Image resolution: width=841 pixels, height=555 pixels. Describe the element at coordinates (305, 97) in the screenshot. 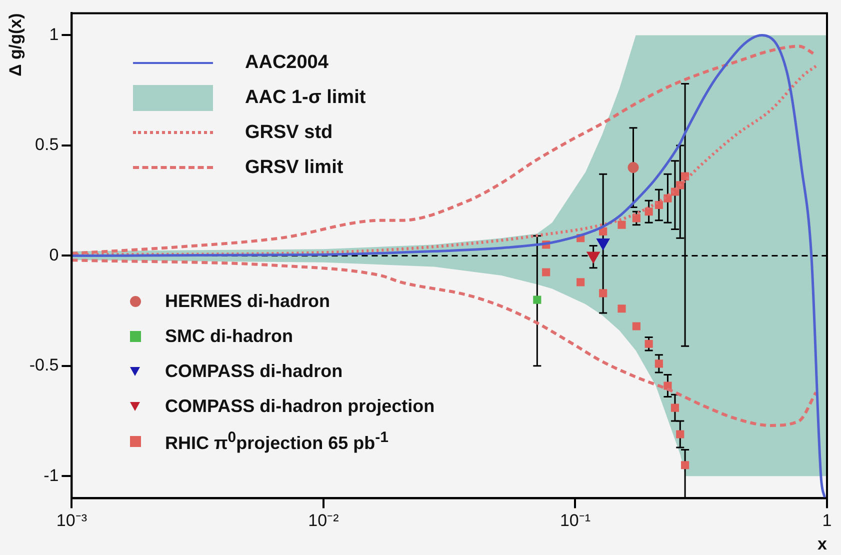

I see `annotation: AAC 1-σ limit` at that location.